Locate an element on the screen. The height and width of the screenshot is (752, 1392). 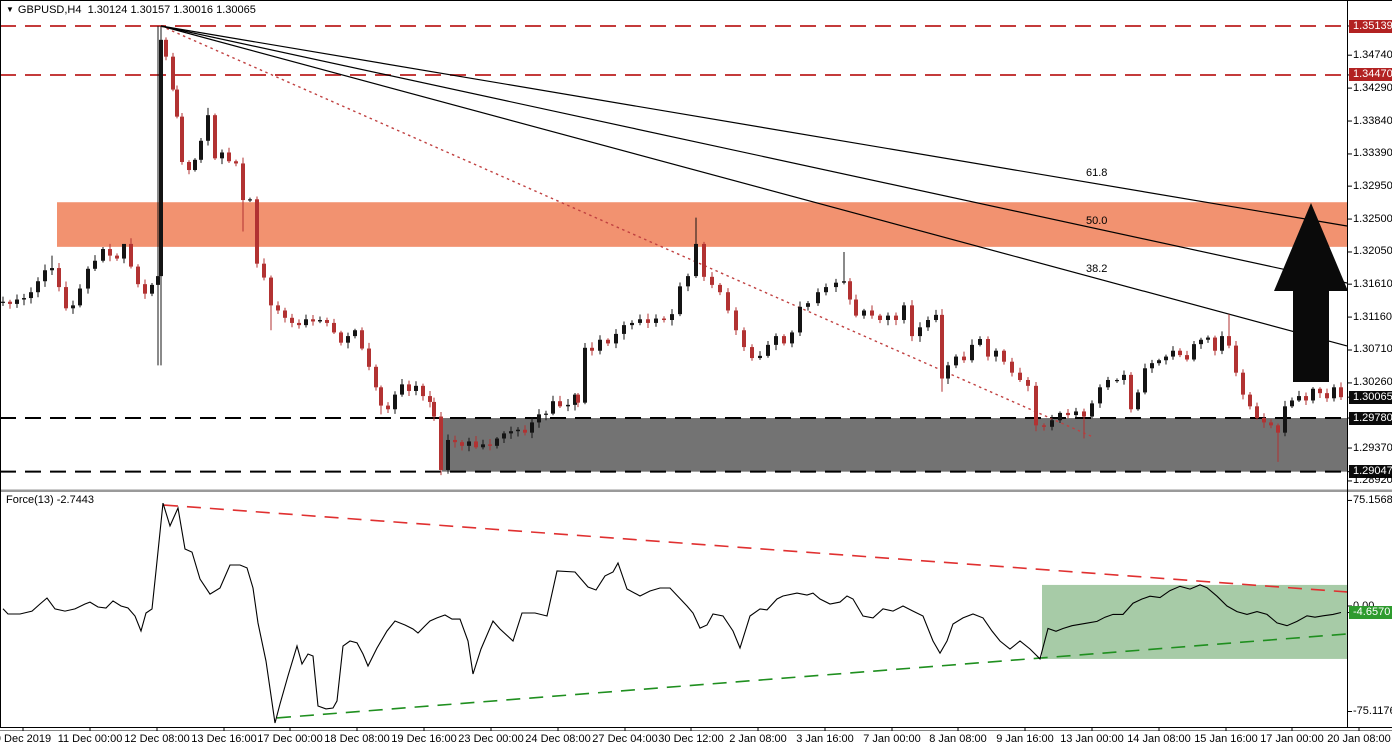
demand-zone-gray is located at coordinates (894, 445).